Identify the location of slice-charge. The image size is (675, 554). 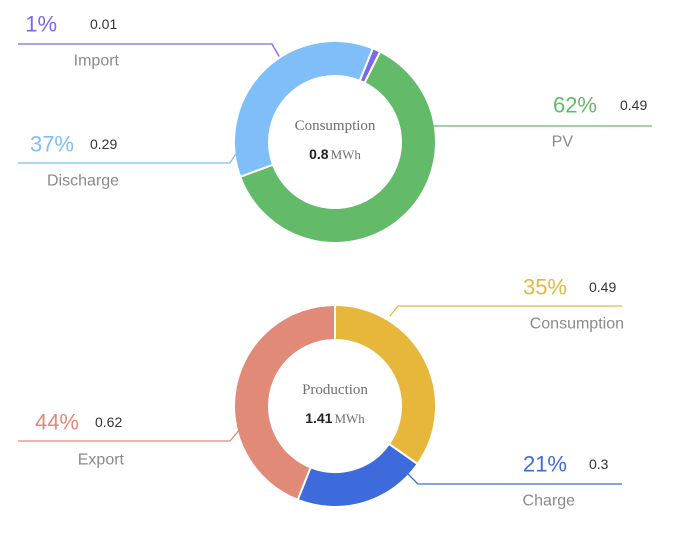
(357, 475).